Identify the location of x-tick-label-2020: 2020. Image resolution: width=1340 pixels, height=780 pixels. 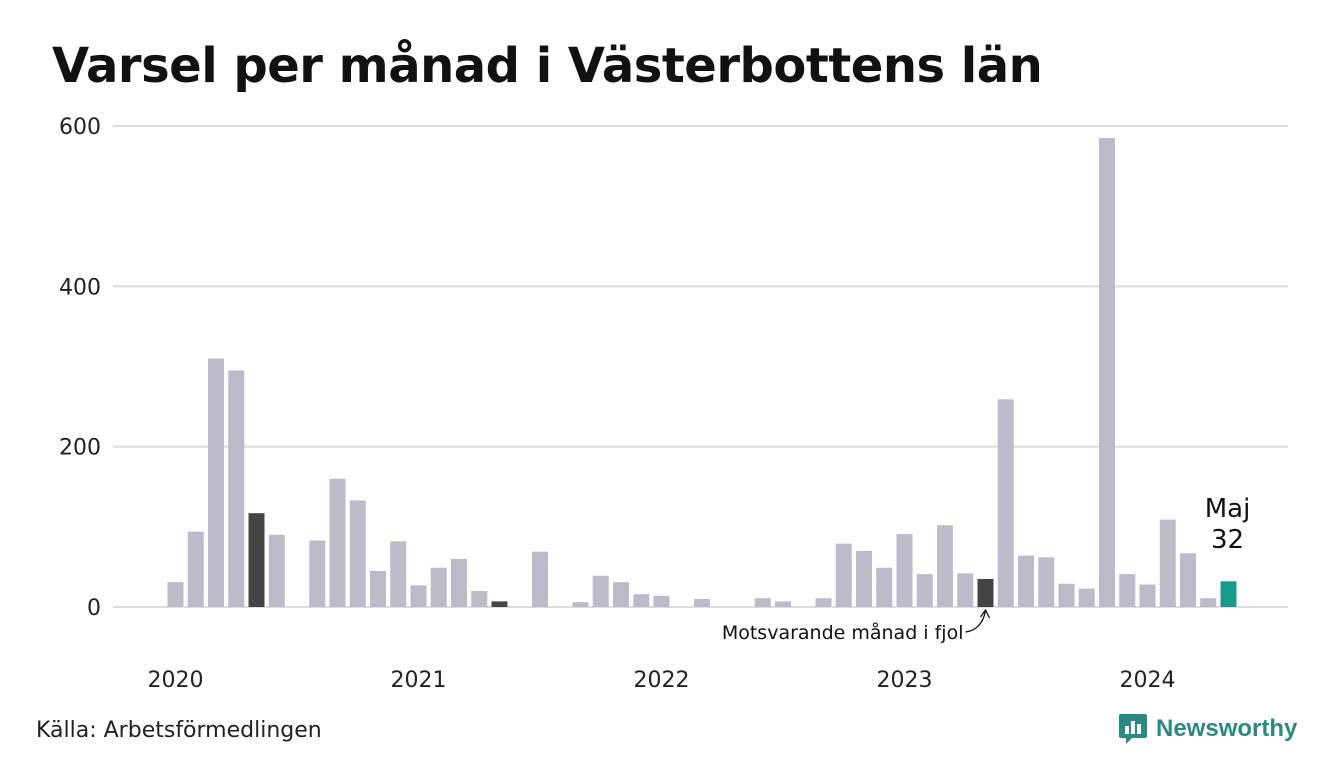
(176, 680).